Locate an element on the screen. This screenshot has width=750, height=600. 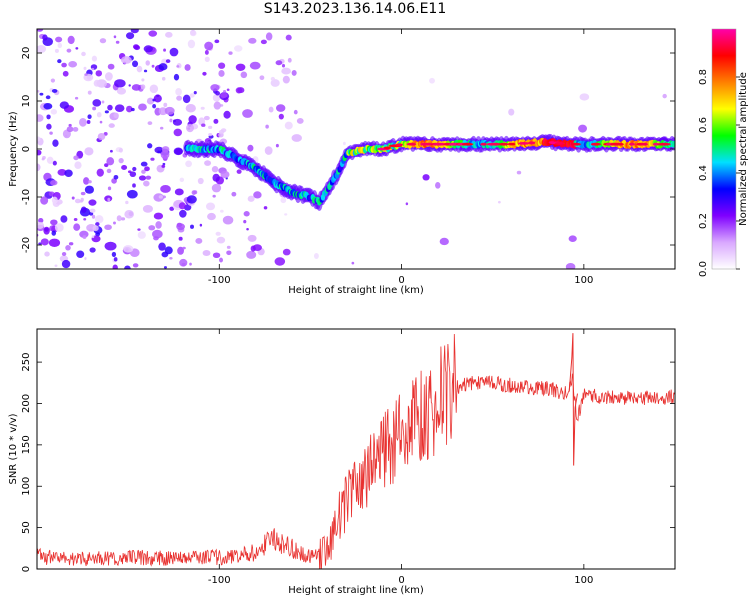
snr-x-tick-label: -100 is located at coordinates (219, 580).